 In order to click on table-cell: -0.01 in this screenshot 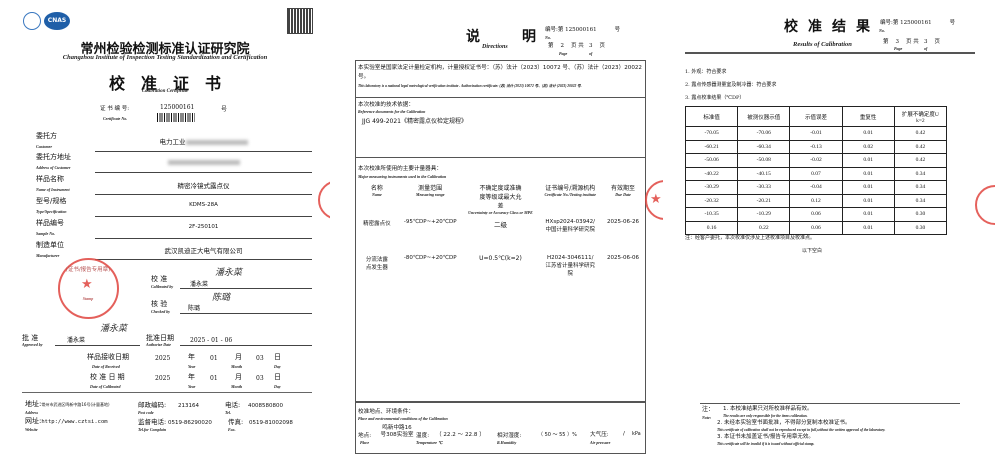, I will do `click(816, 133)`.